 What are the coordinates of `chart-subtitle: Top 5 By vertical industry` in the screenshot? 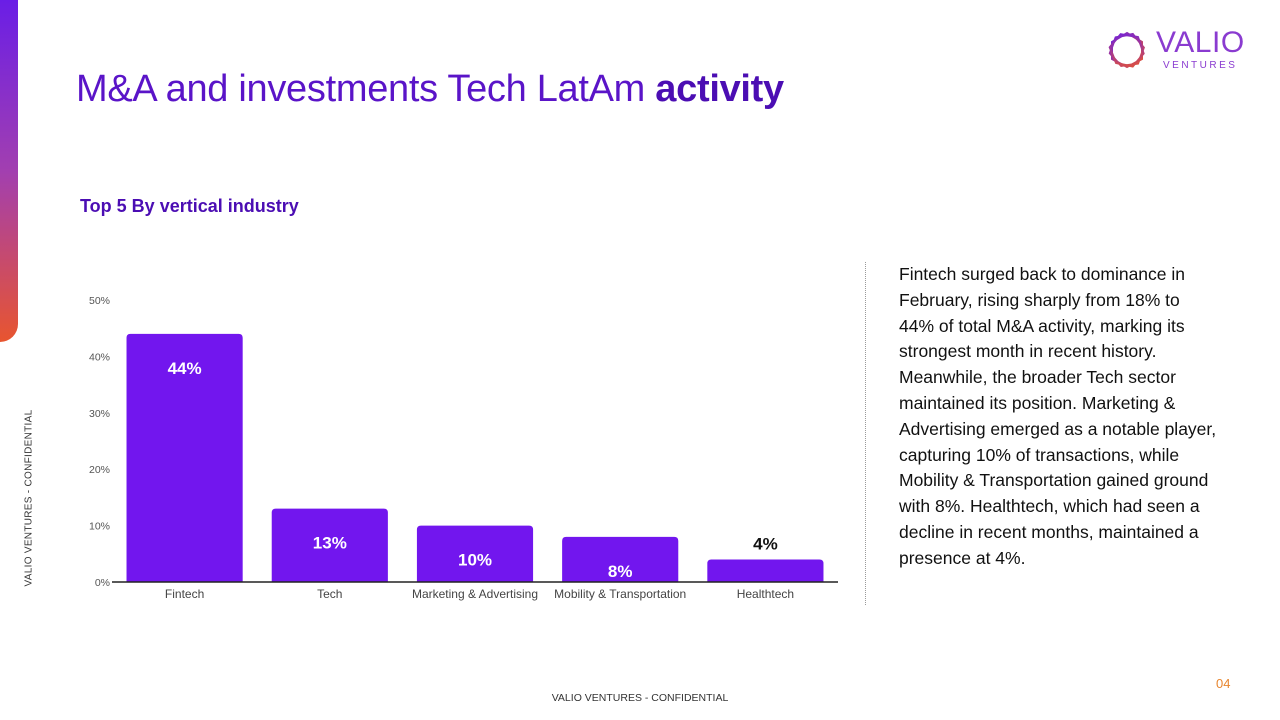 It's located at (189, 206).